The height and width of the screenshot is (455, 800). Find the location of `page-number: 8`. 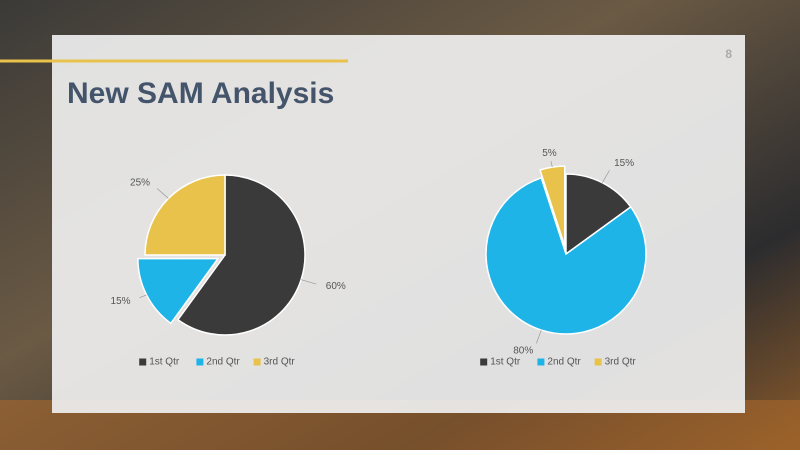

page-number: 8 is located at coordinates (728, 54).